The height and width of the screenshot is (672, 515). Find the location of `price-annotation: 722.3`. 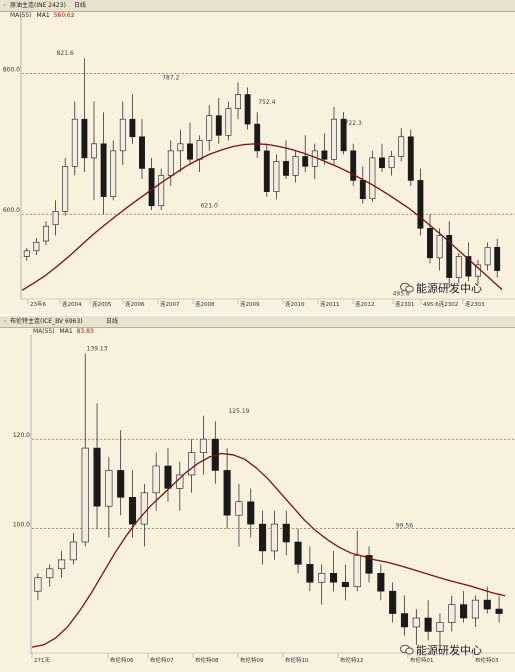

price-annotation: 722.3 is located at coordinates (353, 123).